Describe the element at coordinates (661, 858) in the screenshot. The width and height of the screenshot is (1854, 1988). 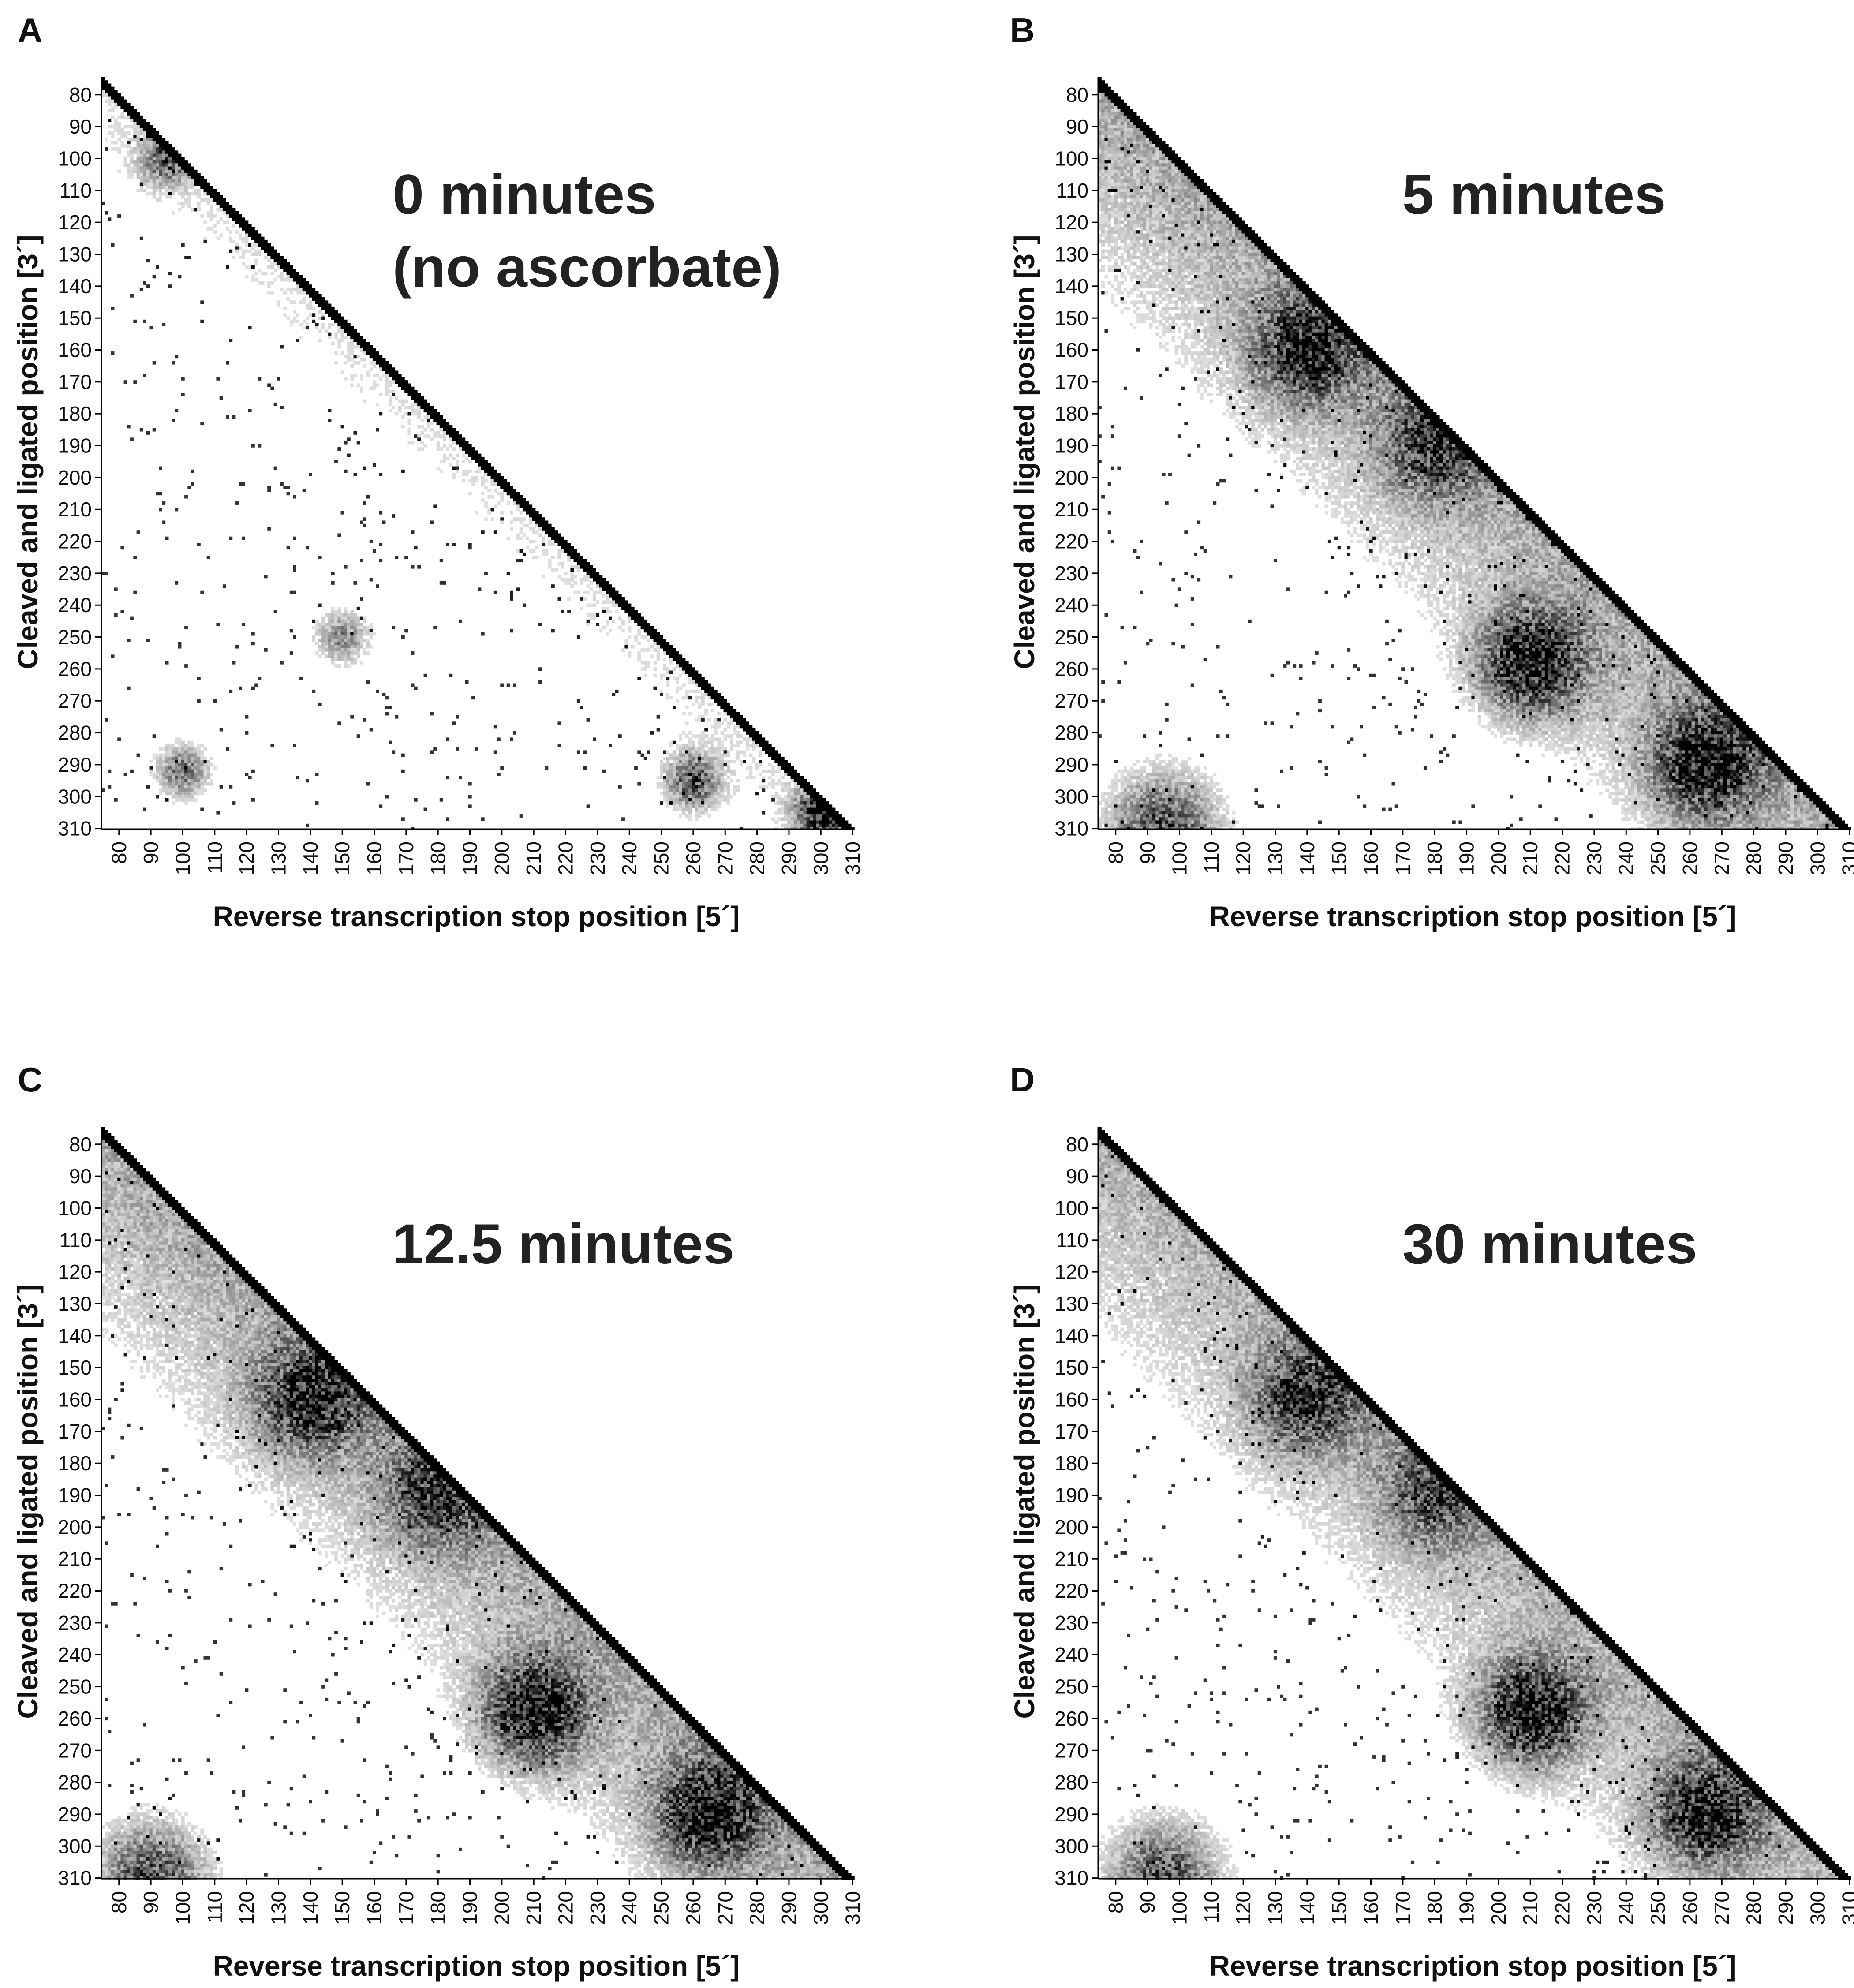
I see `x-tick-label: 250` at that location.